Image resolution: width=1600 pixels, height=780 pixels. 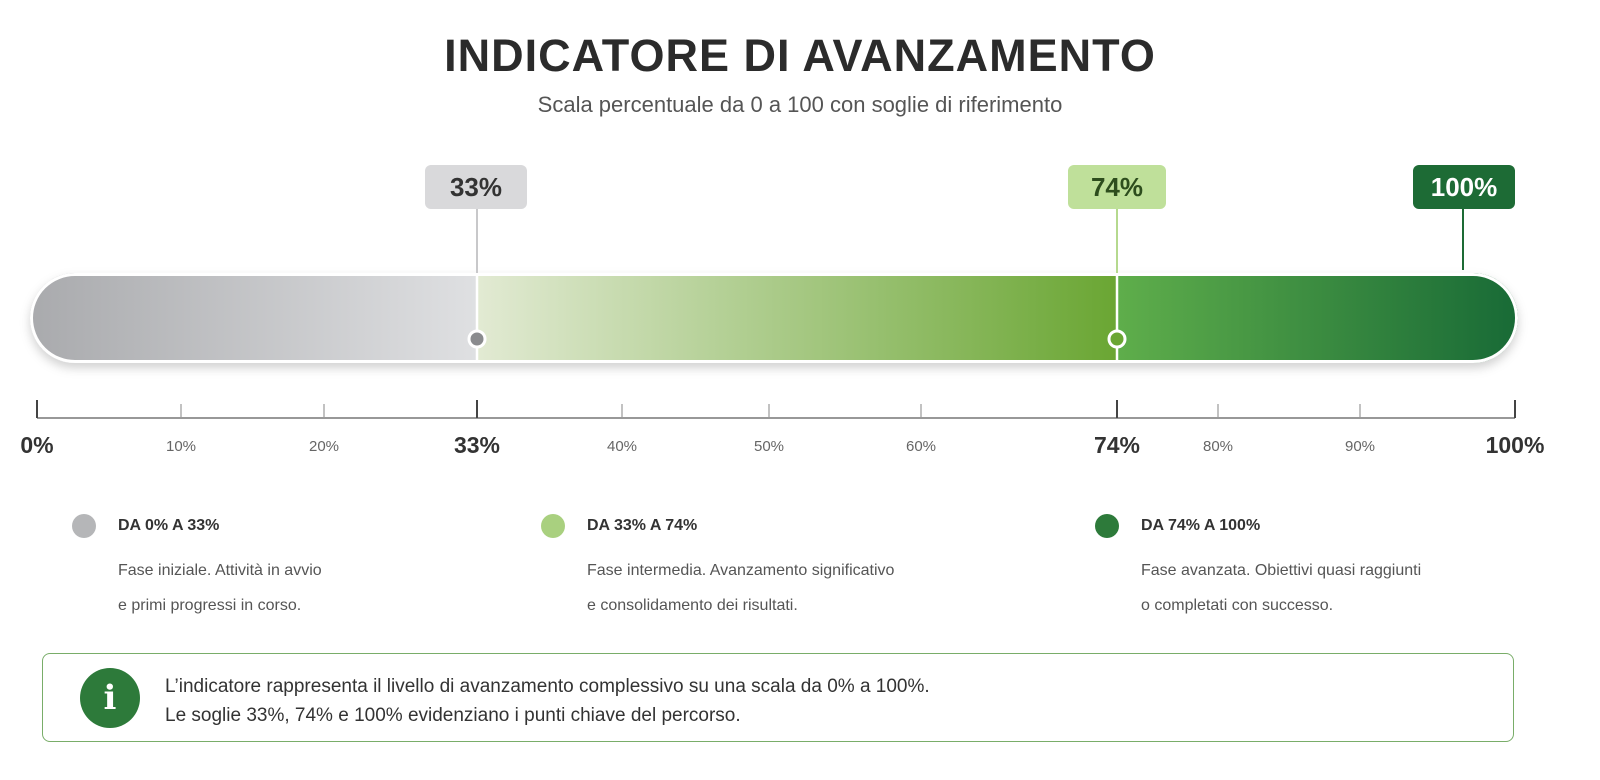 I want to click on axis-tick-label: 60%, so click(x=921, y=446).